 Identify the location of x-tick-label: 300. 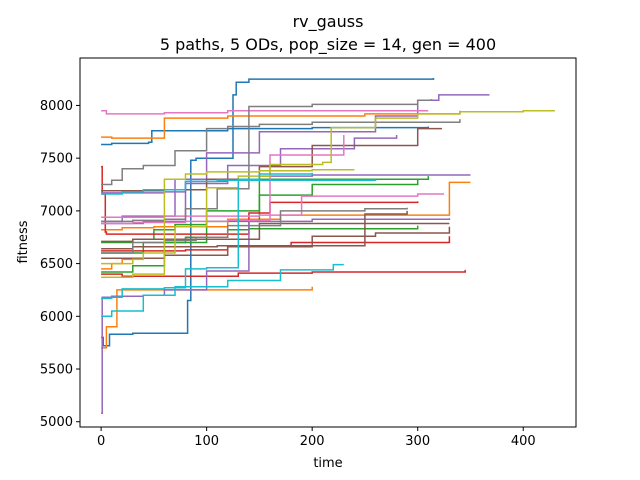
(417, 441).